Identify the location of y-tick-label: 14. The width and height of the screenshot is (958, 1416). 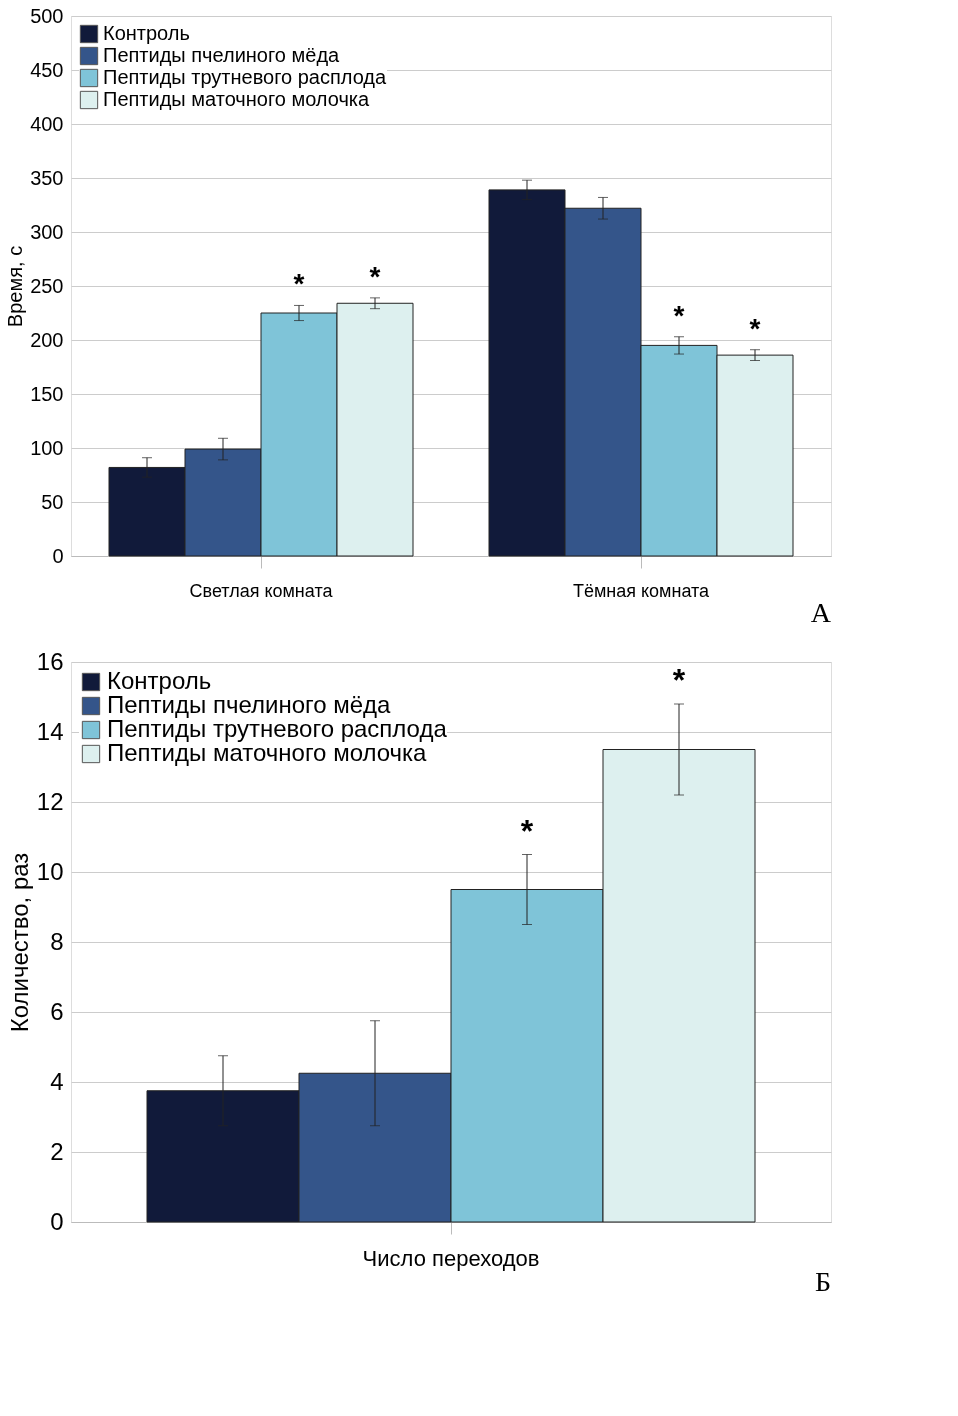
(50, 731).